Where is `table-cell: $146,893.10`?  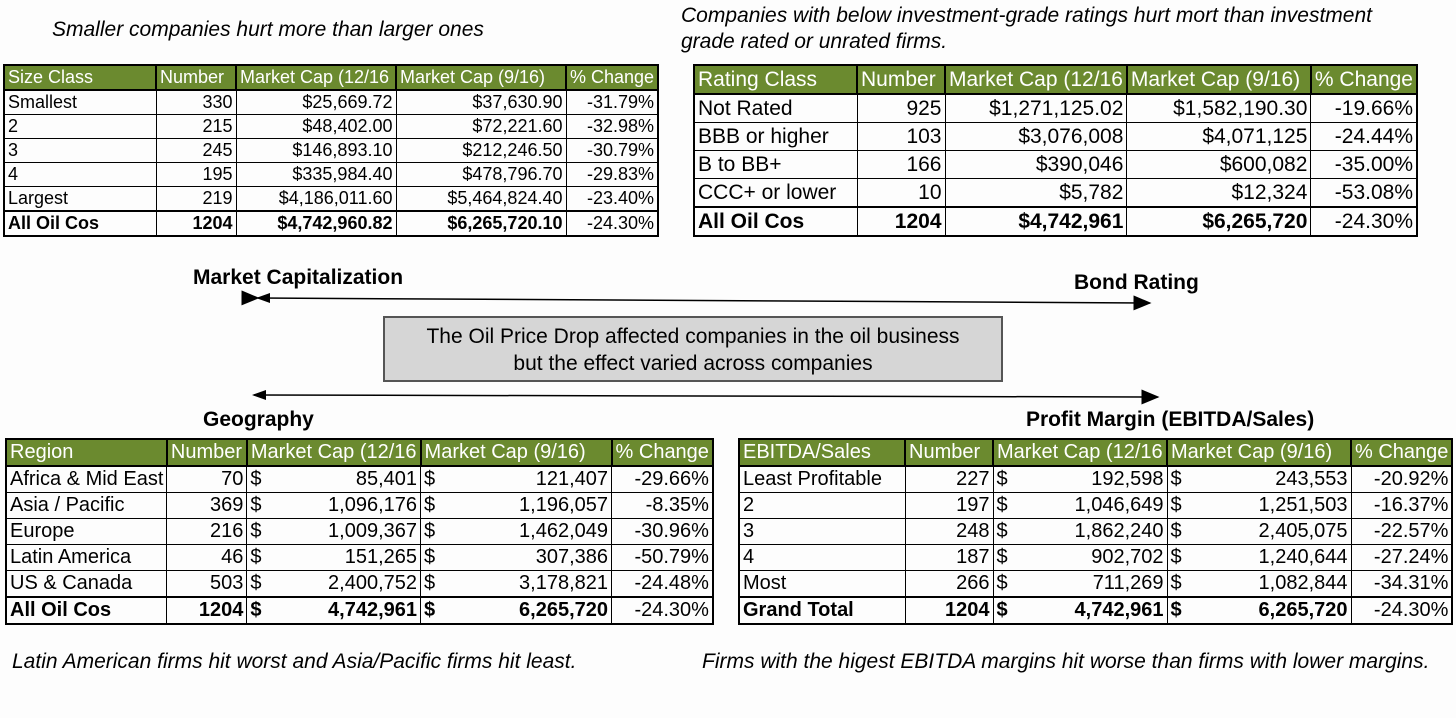 table-cell: $146,893.10 is located at coordinates (316, 150).